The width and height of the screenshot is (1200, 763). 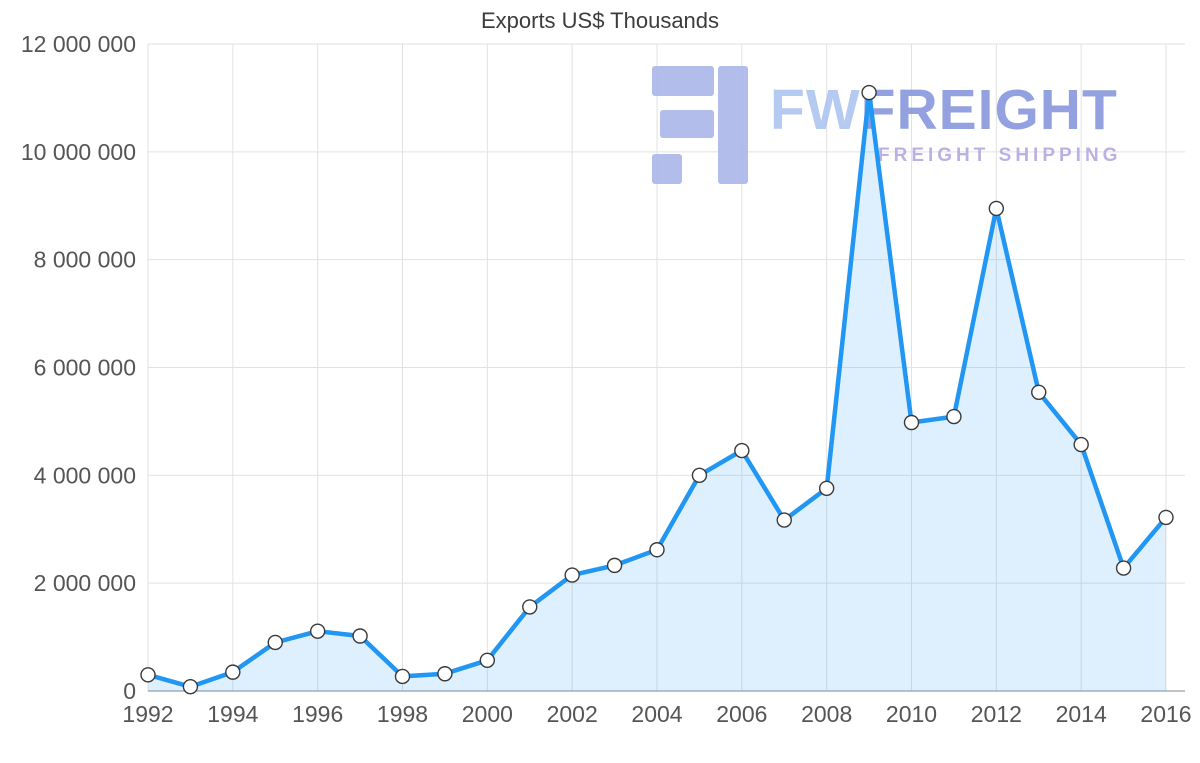 What do you see at coordinates (572, 714) in the screenshot?
I see `x-tick-label: 2002` at bounding box center [572, 714].